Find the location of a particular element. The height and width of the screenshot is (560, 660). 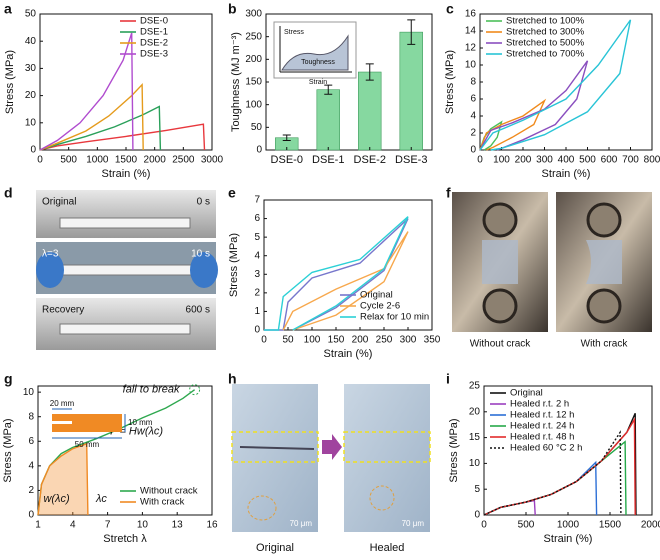

legend-label: Healed r.t. 2 h is located at coordinates (539, 404).